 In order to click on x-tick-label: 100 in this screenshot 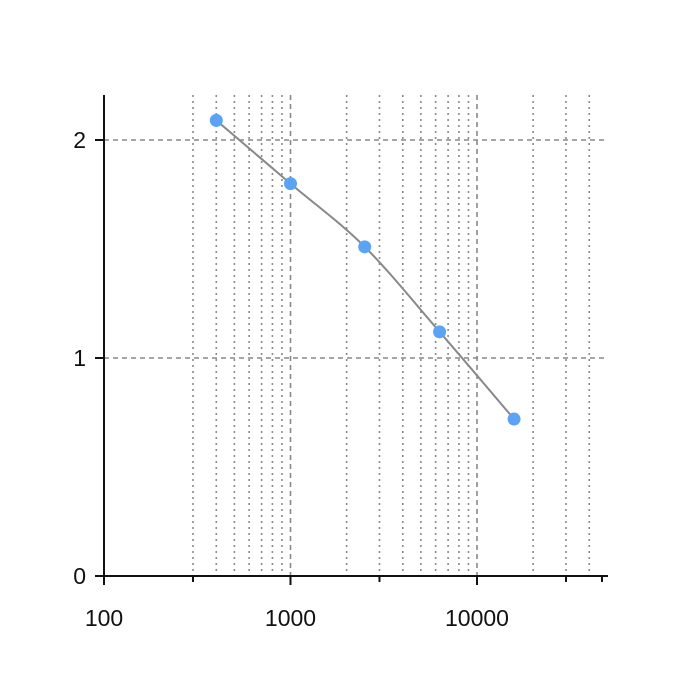, I will do `click(104, 618)`.